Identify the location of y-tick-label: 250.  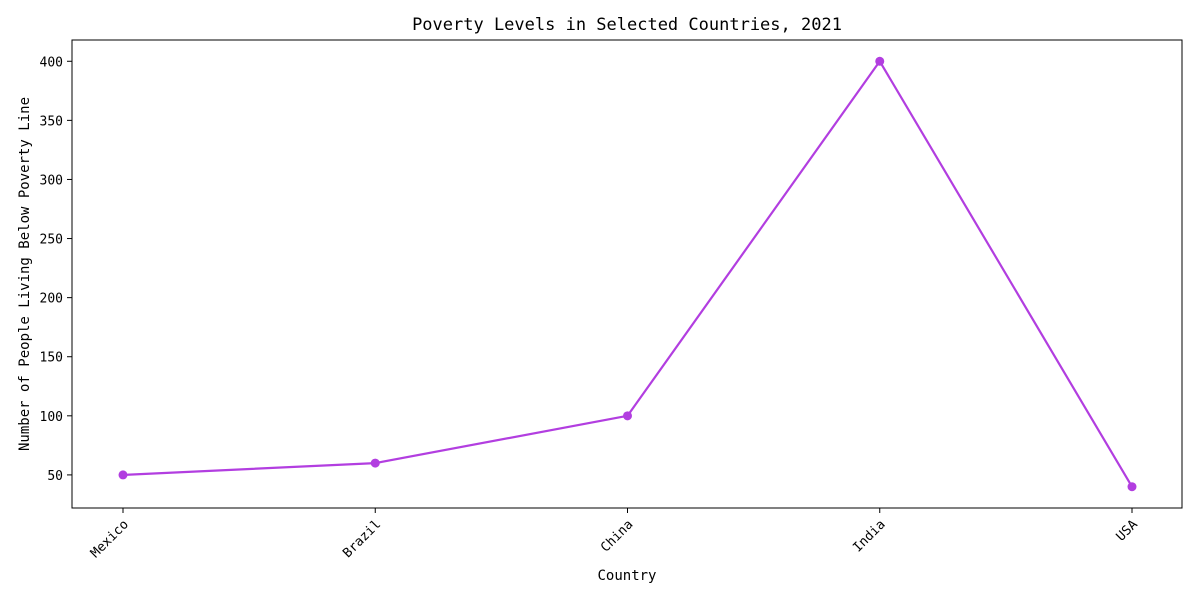
(51, 240).